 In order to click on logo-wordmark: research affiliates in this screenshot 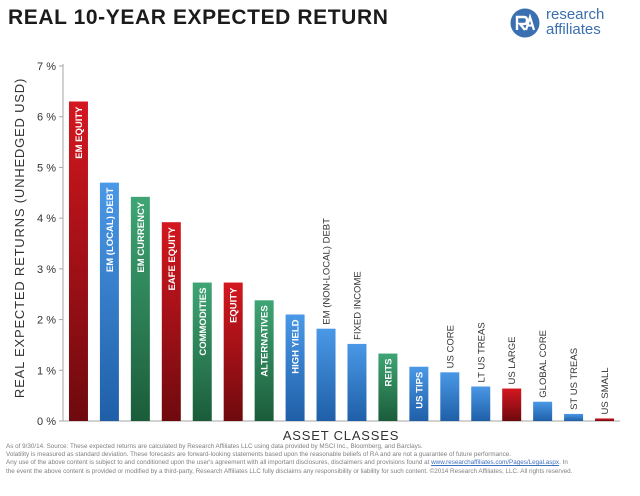, I will do `click(575, 22)`.